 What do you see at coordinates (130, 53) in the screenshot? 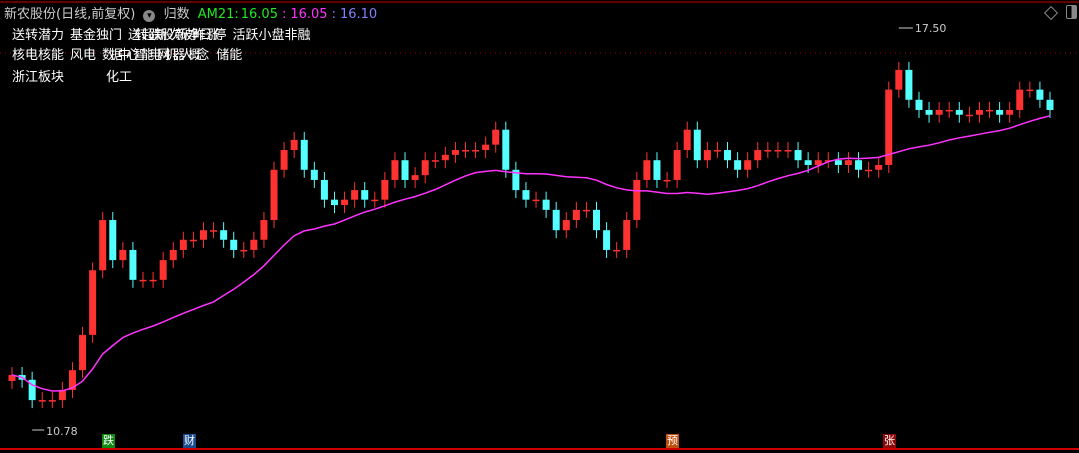
I see `tag-row-2: 核电核能 风电 数据中心 智能电网 机器人概念 储能` at bounding box center [130, 53].